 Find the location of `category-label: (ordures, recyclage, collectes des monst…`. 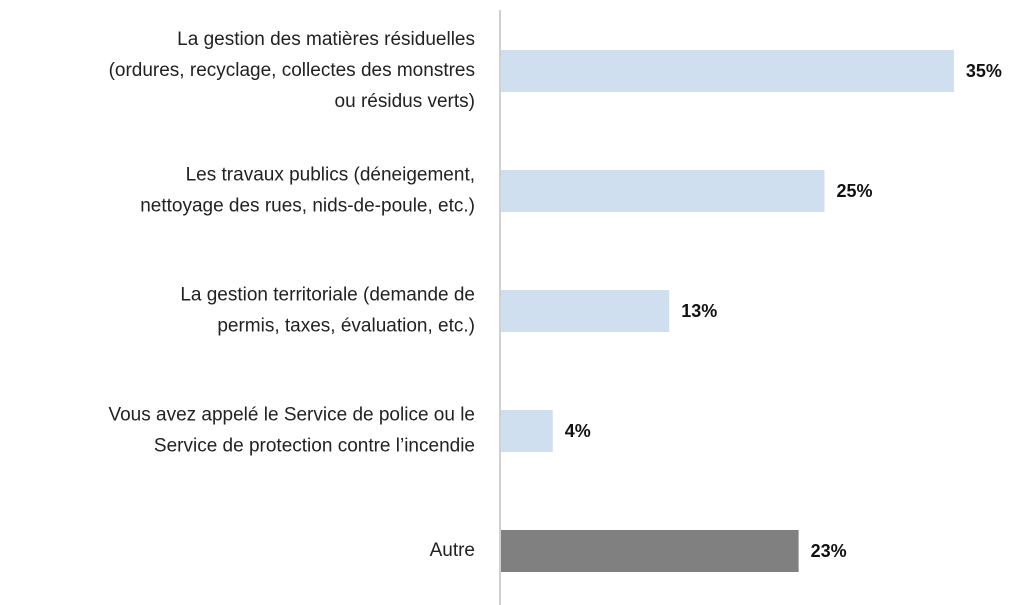

category-label: (ordures, recyclage, collectes des monst… is located at coordinates (292, 70).